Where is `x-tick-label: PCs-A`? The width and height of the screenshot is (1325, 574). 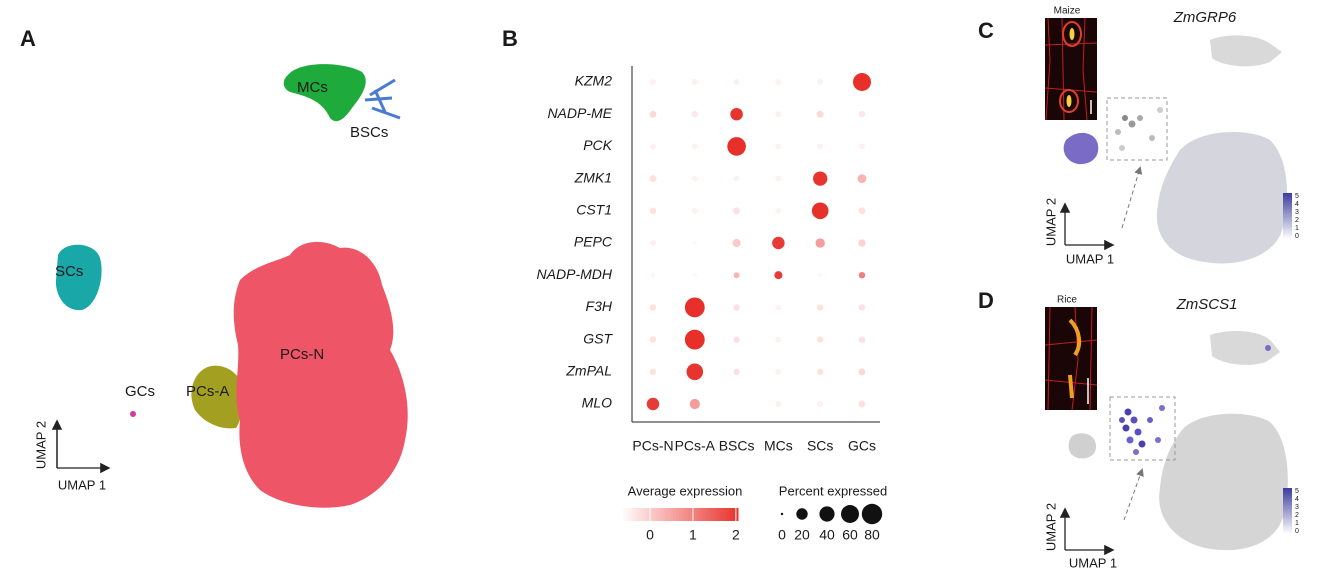 x-tick-label: PCs-A is located at coordinates (695, 446).